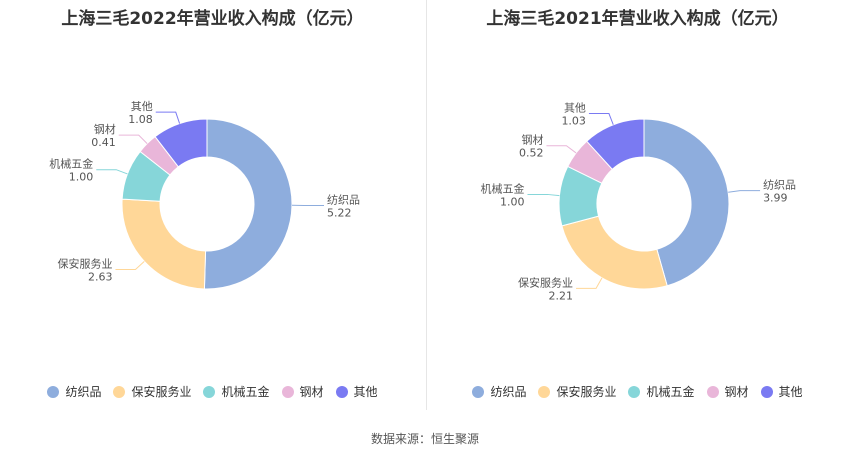 This screenshot has width=850, height=459. What do you see at coordinates (775, 198) in the screenshot?
I see `slice-value-textiles: 3.99` at bounding box center [775, 198].